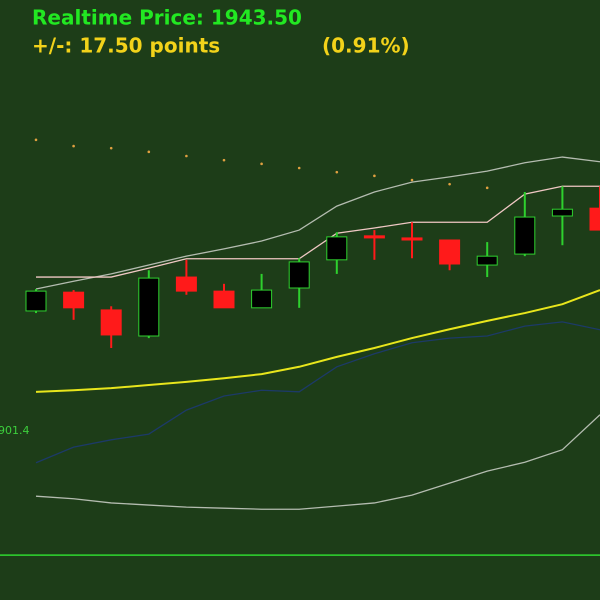  What do you see at coordinates (318, 231) in the screenshot?
I see `indicator-line` at bounding box center [318, 231].